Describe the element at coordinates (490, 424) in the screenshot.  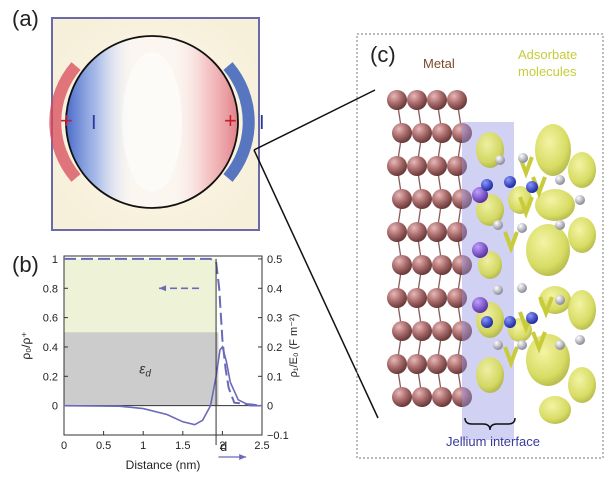
I see `jellium-brace` at that location.